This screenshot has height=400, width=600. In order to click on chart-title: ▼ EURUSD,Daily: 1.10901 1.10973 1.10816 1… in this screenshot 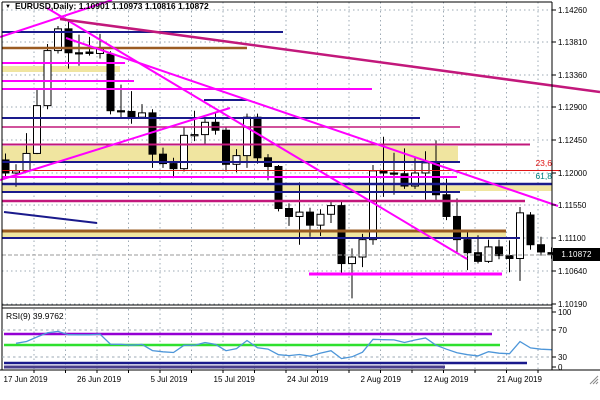, I will do `click(107, 6)`.